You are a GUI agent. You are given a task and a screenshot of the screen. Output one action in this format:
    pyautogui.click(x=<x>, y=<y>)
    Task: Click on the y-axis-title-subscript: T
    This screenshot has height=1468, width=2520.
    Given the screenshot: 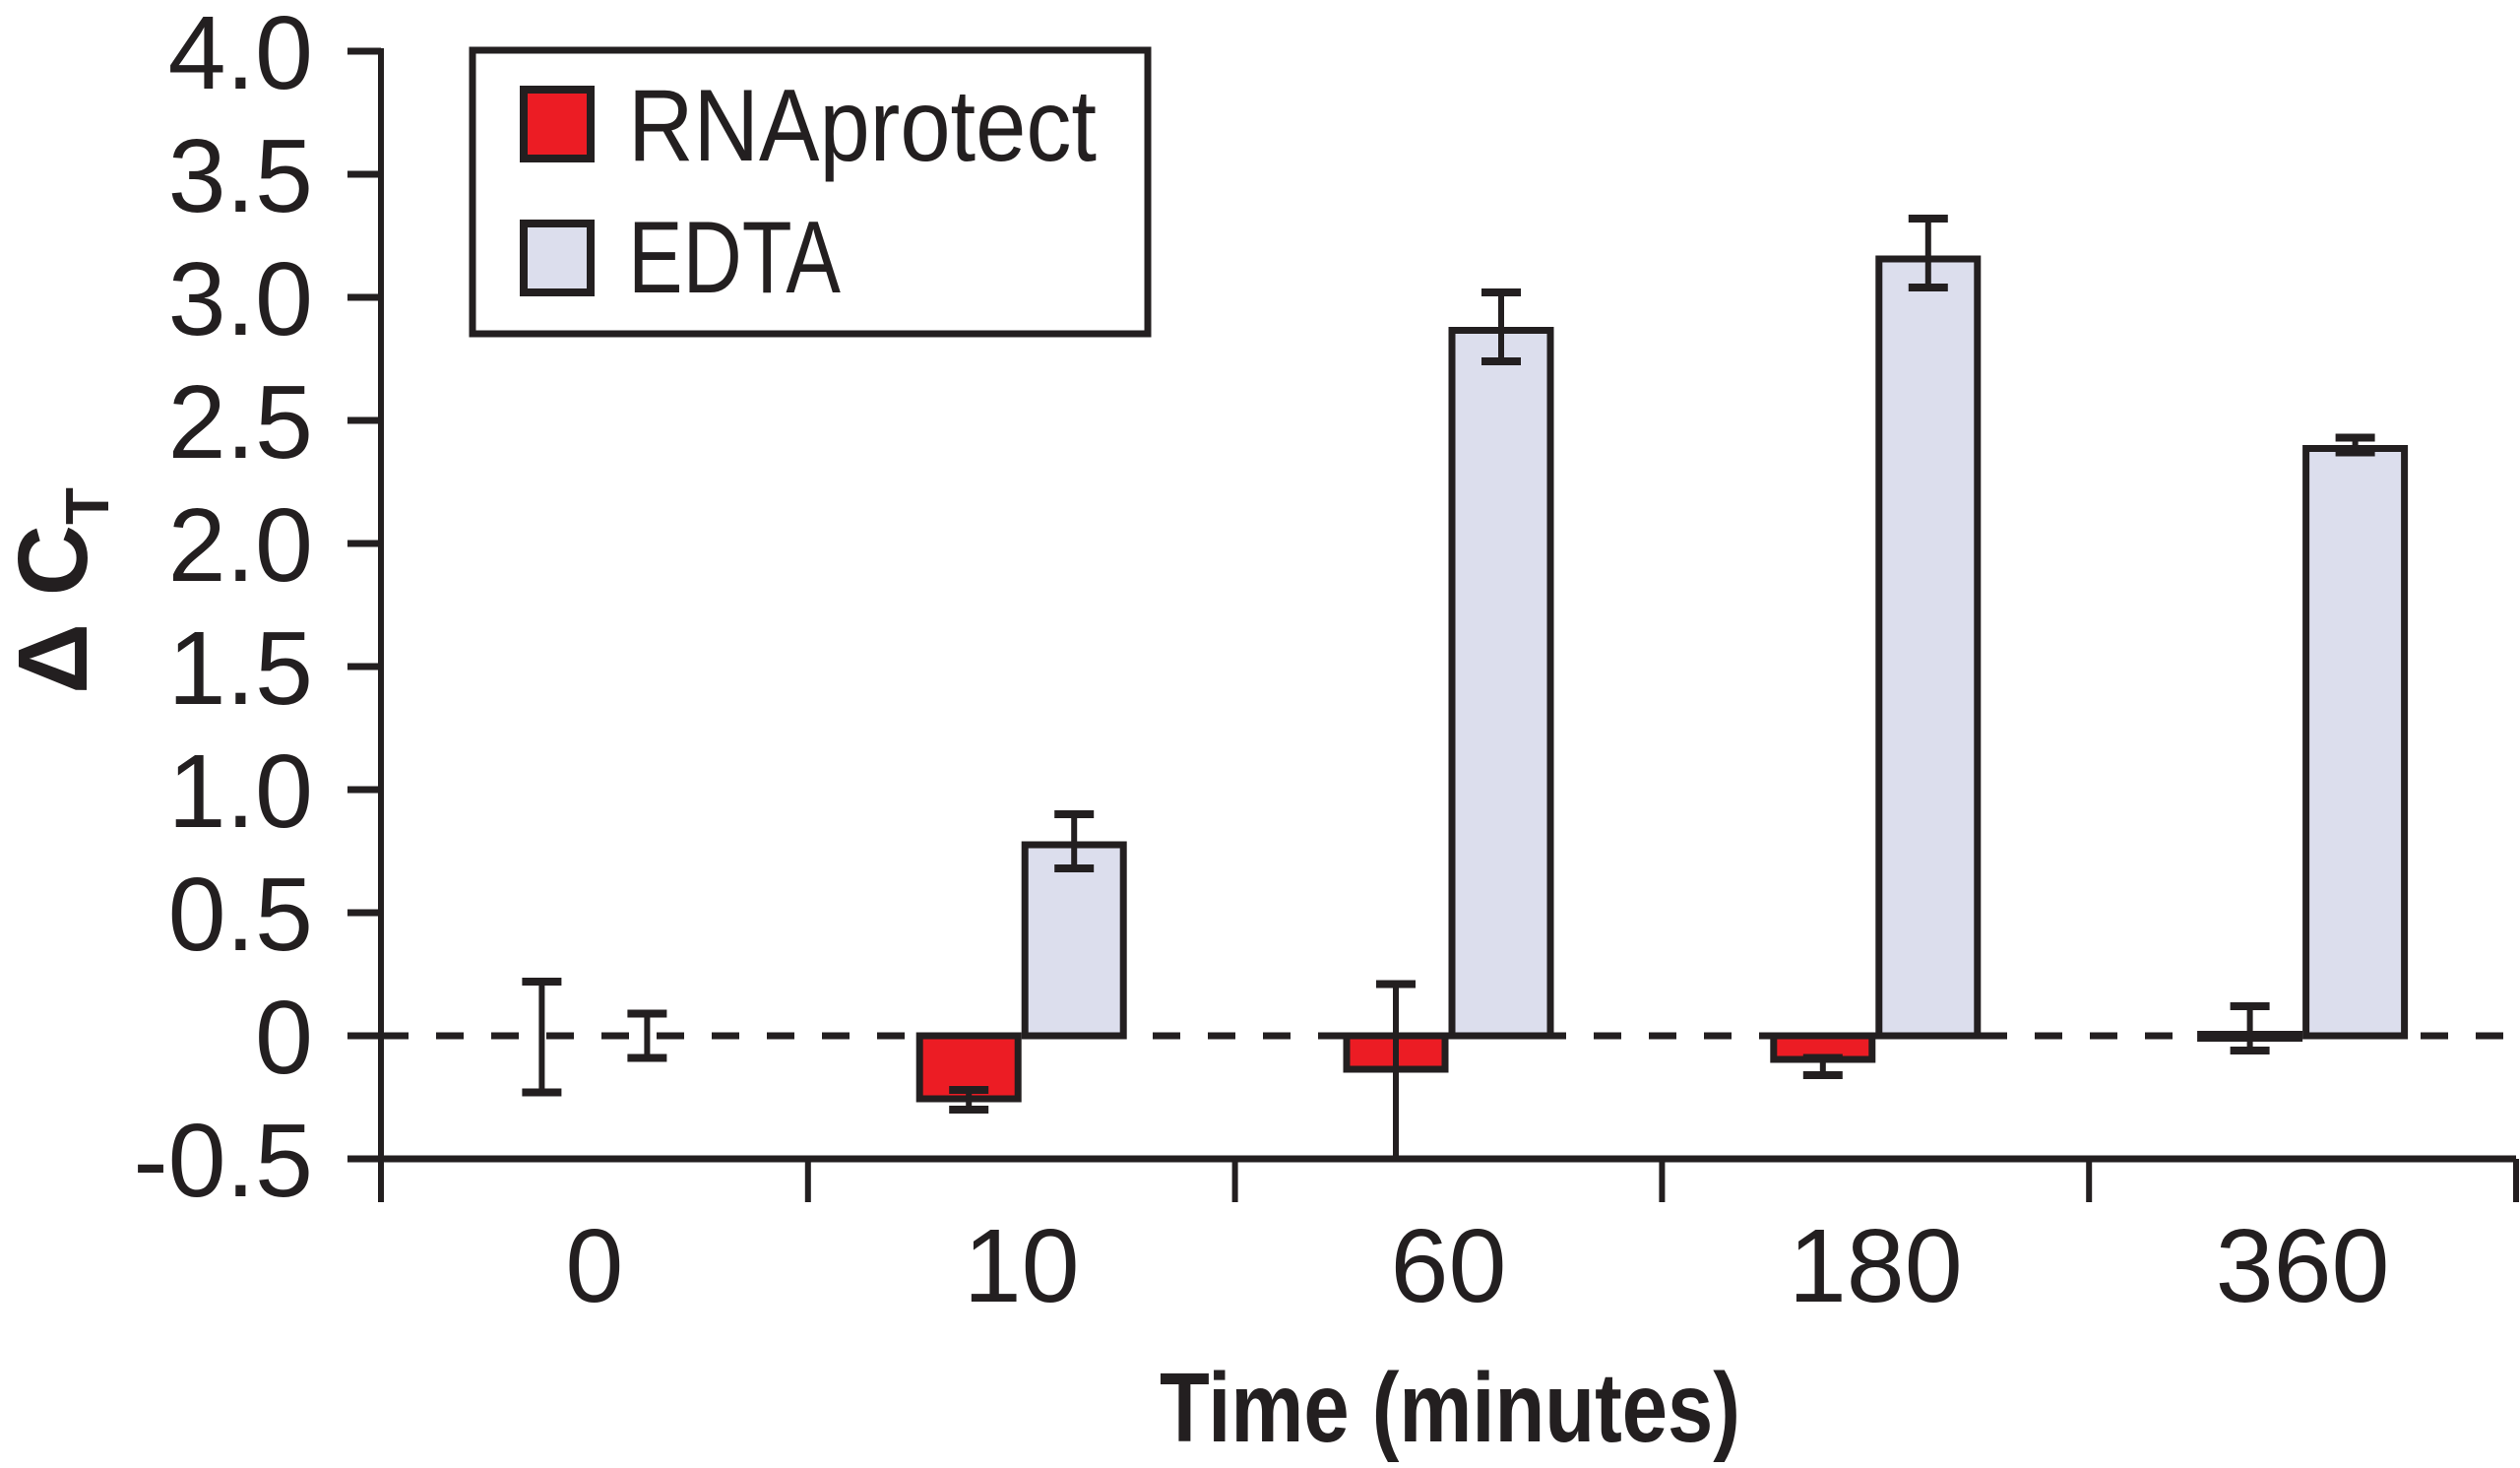 What is the action you would take?
    pyautogui.click(x=88, y=506)
    